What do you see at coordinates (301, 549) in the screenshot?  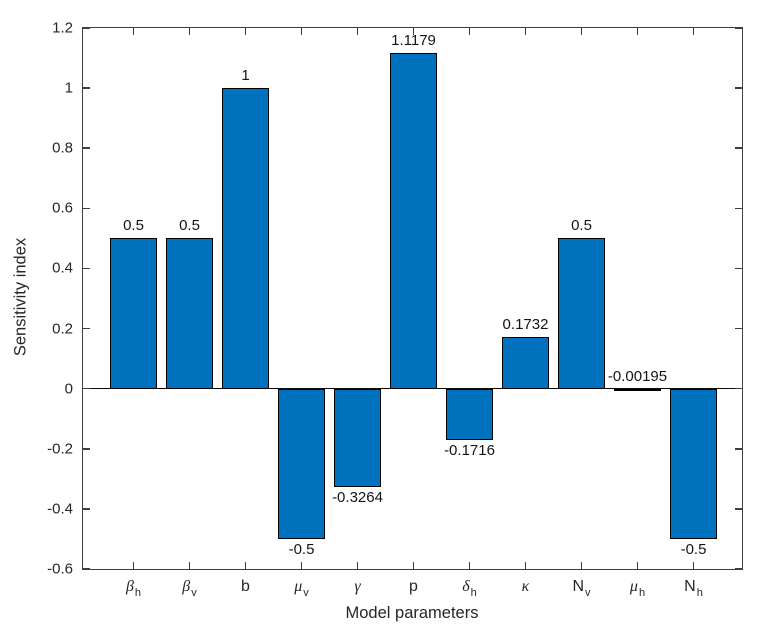 I see `bar-value-label: -0.5` at bounding box center [301, 549].